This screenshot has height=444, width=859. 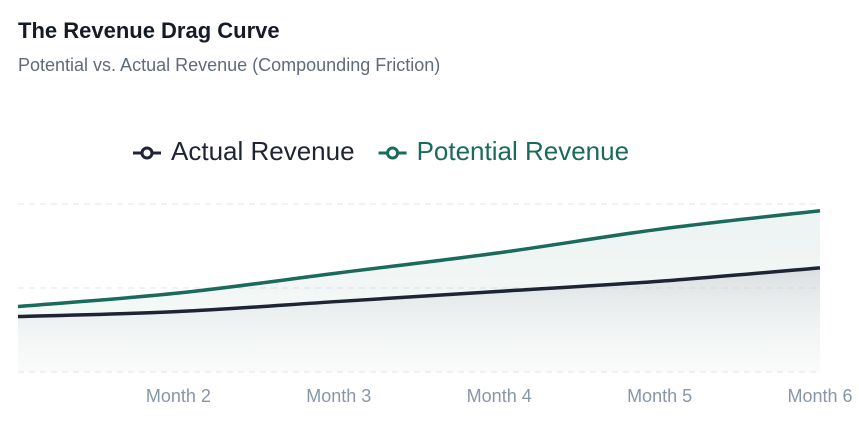 What do you see at coordinates (419, 292) in the screenshot?
I see `line` at bounding box center [419, 292].